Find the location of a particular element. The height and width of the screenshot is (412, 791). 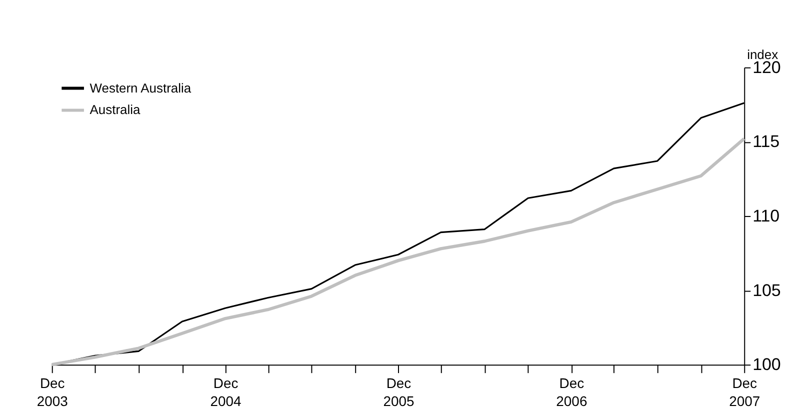

x-tick-label: Dec 2006 is located at coordinates (572, 392).